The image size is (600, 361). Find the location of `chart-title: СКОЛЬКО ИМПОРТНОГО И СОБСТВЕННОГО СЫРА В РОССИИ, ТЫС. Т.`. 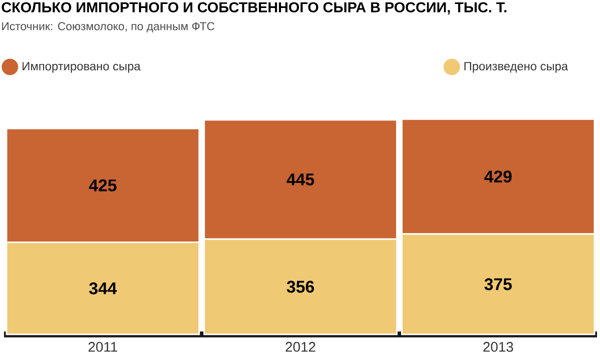

chart-title: СКОЛЬКО ИМПОРТНОГО И СОБСТВЕННОГО СЫРА В РОССИИ, ТЫС. Т. is located at coordinates (254, 8).